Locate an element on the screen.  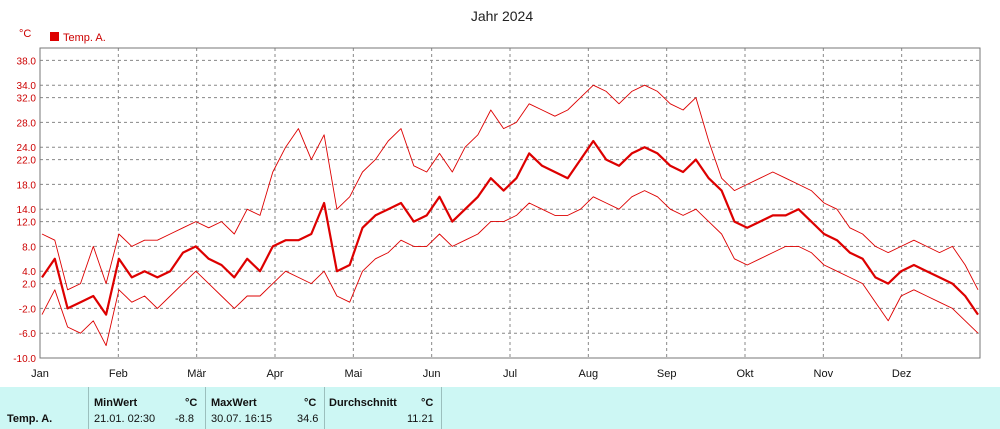
max-header: MaxWert is located at coordinates (234, 403).